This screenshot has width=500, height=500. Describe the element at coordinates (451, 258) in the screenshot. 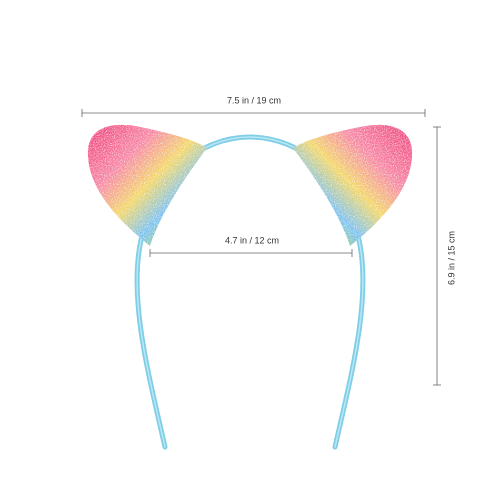

I see `height-label: 6.9 in / 15 cm` at that location.